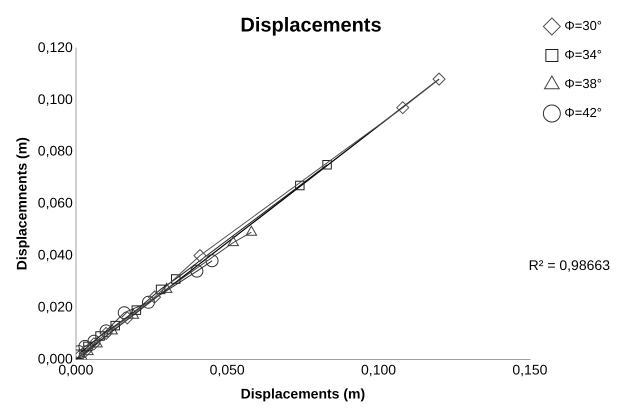 This screenshot has width=618, height=415. What do you see at coordinates (56, 46) in the screenshot?
I see `y-tick-label: 0,120` at bounding box center [56, 46].